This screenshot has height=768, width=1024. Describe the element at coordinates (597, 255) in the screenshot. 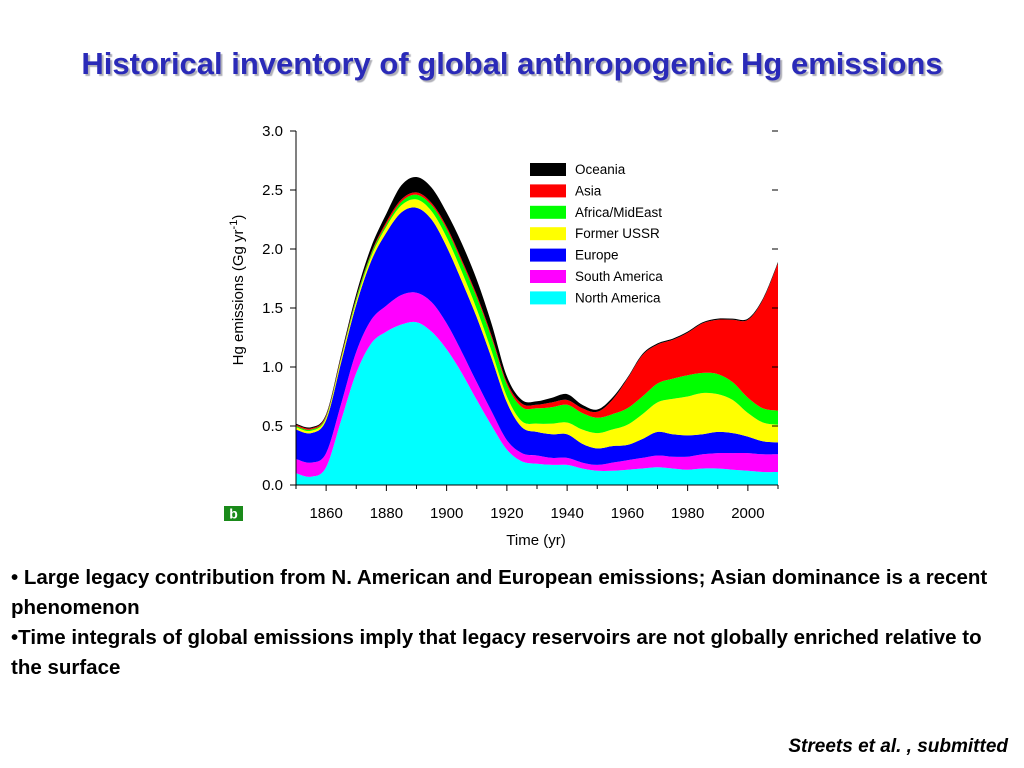

I see `legend-label-europe: Europe` at that location.